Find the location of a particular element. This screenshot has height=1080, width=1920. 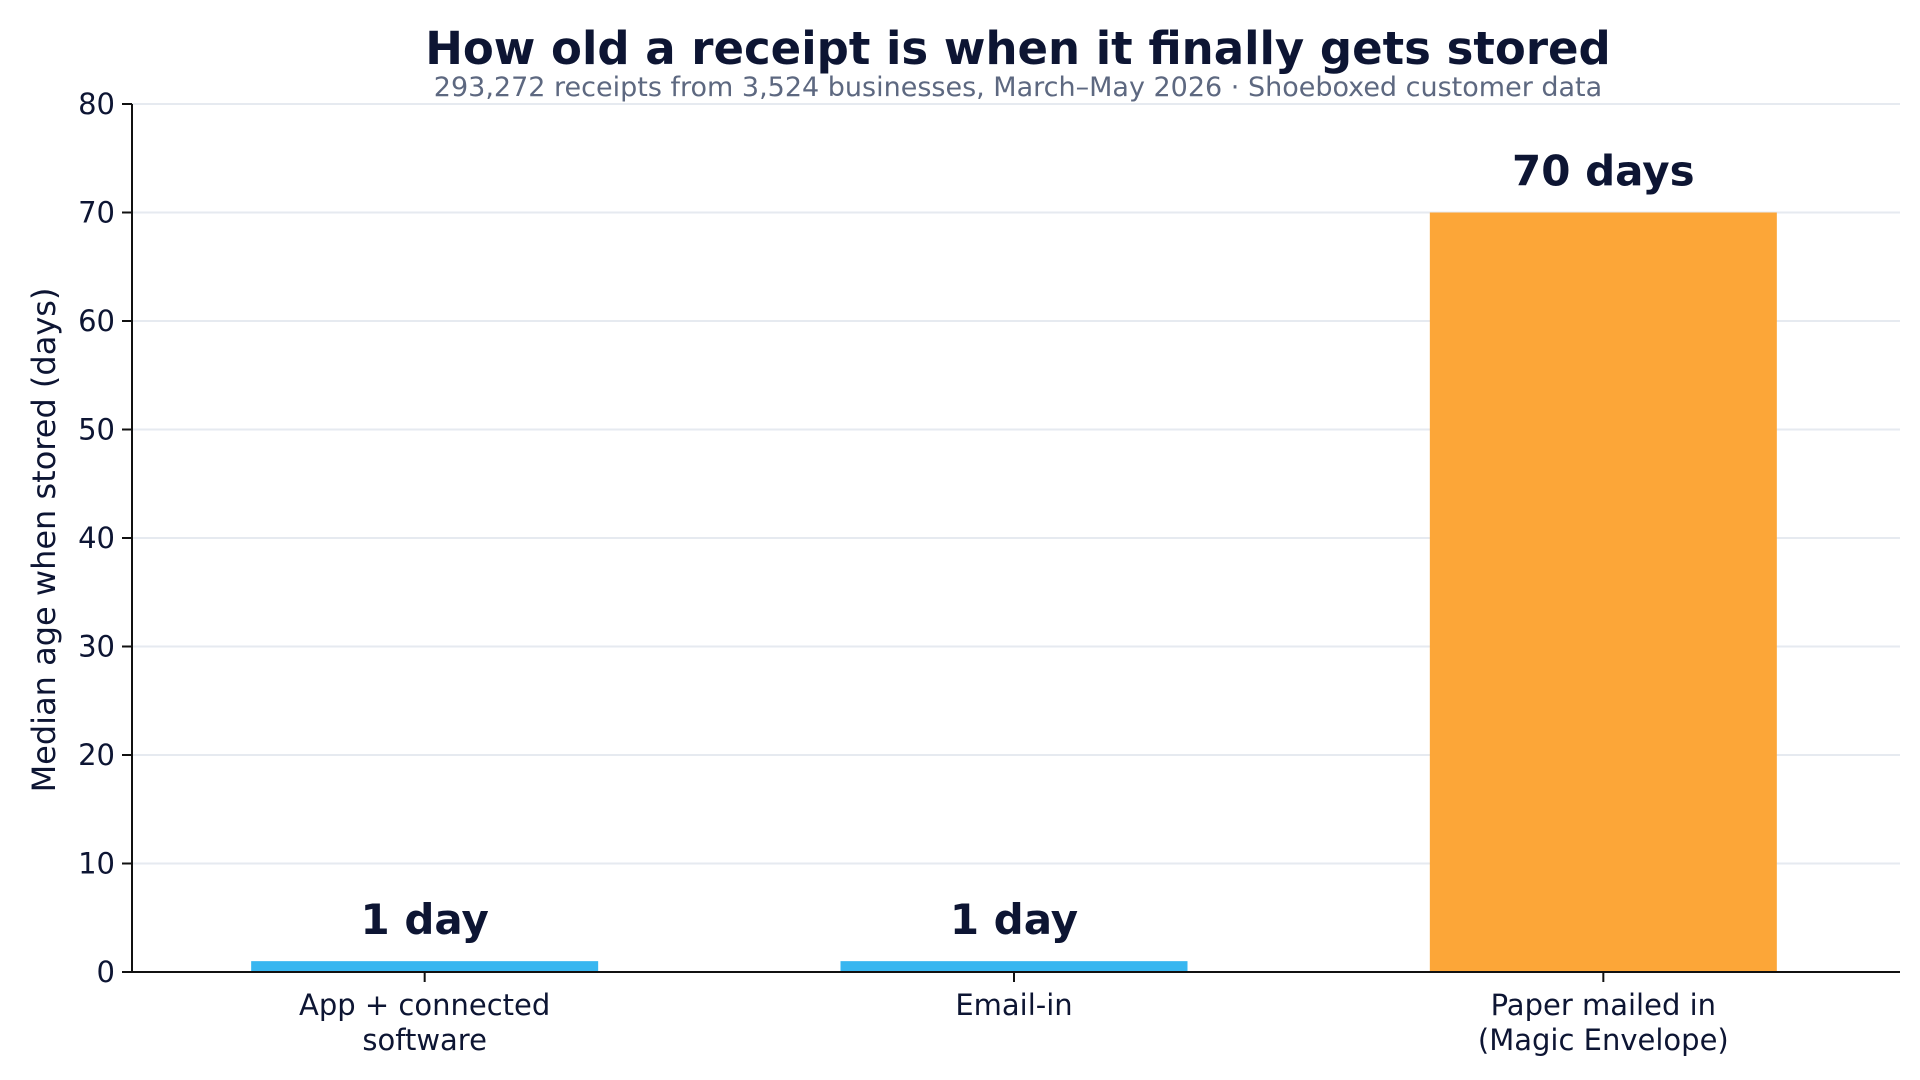

data-label: 70 days is located at coordinates (1603, 171).